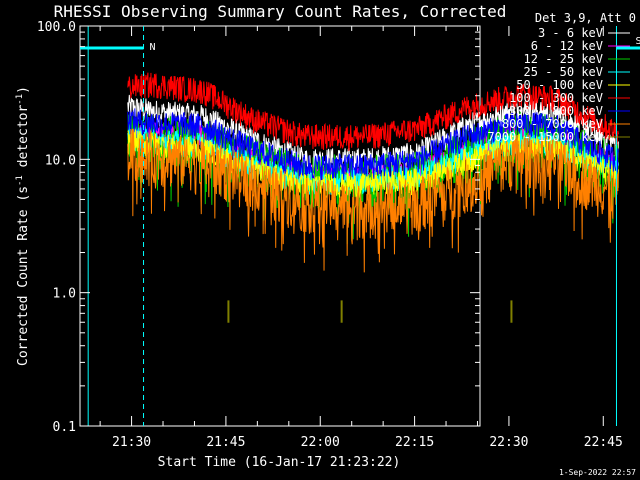 The height and width of the screenshot is (480, 640). I want to click on series-6-line, so click(373, 144).